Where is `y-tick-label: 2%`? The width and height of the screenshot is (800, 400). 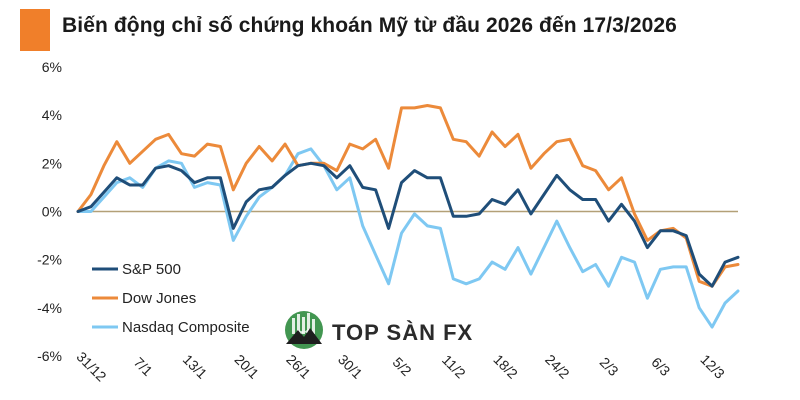 y-tick-label: 2% is located at coordinates (52, 163).